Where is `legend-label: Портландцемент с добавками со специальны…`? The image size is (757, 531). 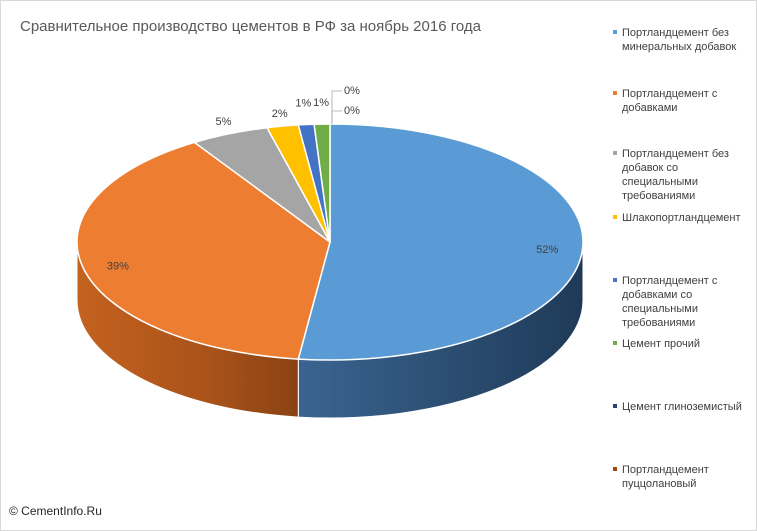
legend-label: Портландцемент с добавками со специальны… is located at coordinates (670, 302).